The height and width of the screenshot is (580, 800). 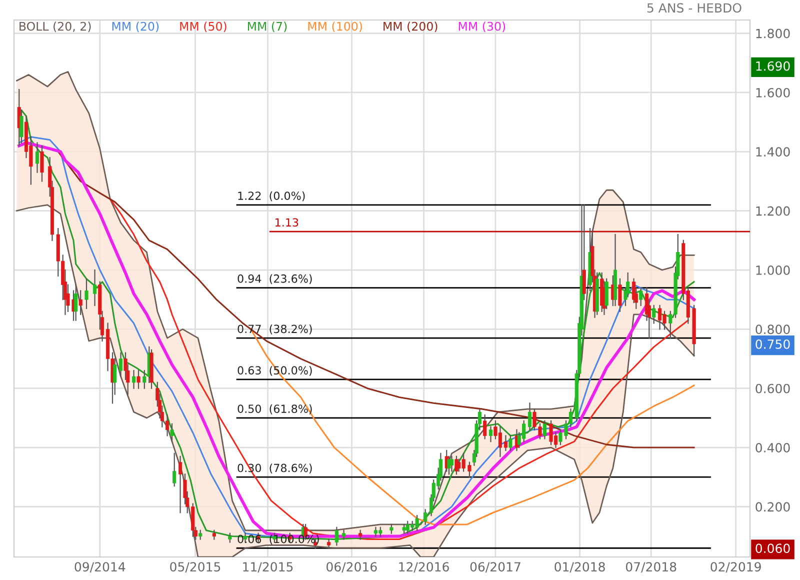 What do you see at coordinates (773, 549) in the screenshot?
I see `y-tick-label: 0.060` at bounding box center [773, 549].